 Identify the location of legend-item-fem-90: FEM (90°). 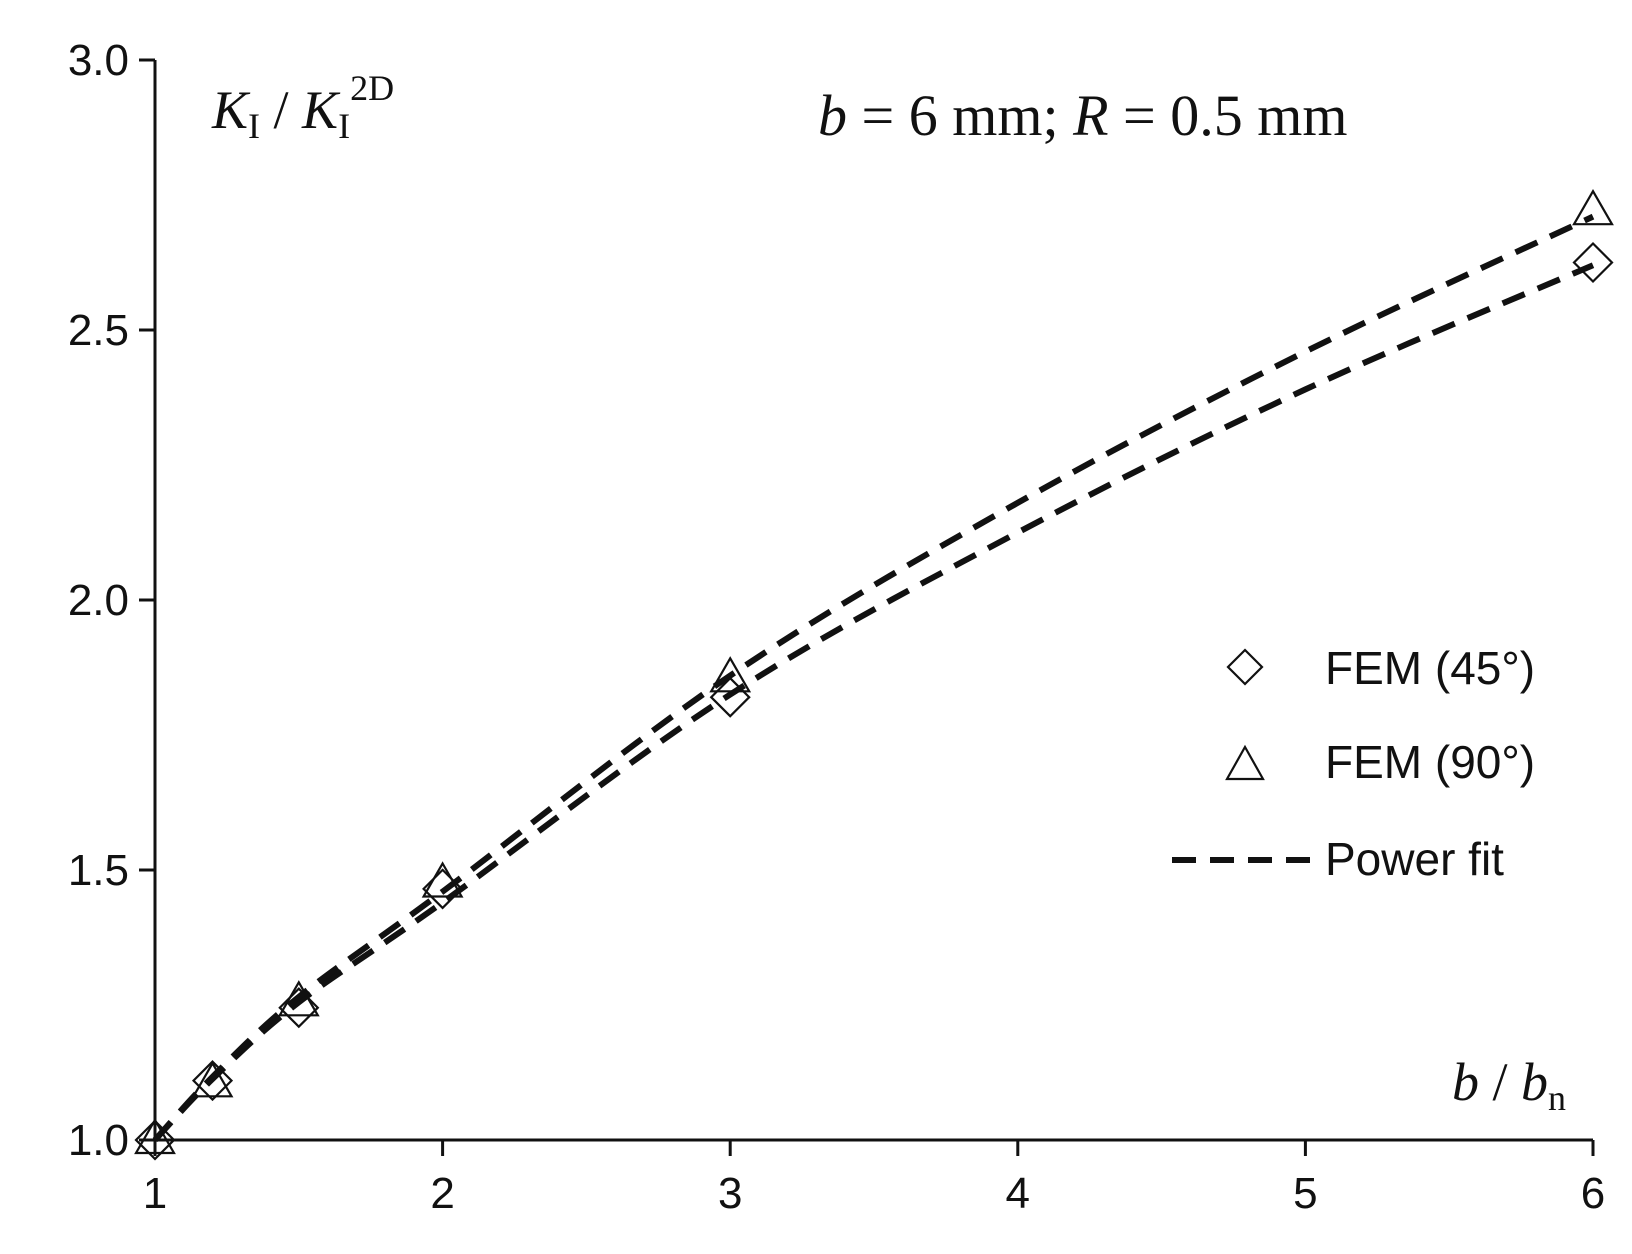
(1380, 762).